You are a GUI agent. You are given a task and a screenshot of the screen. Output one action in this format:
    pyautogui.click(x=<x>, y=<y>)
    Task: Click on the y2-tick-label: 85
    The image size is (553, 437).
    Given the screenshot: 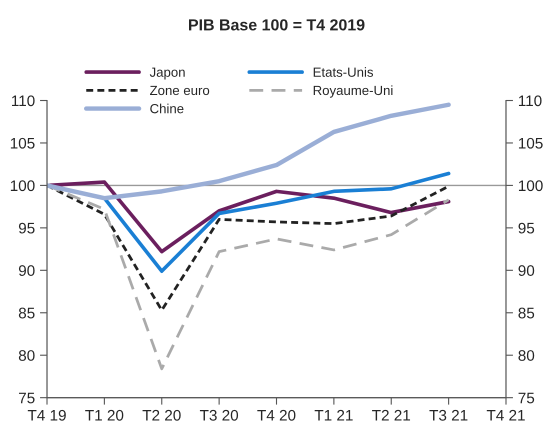 What is the action you would take?
    pyautogui.click(x=526, y=313)
    